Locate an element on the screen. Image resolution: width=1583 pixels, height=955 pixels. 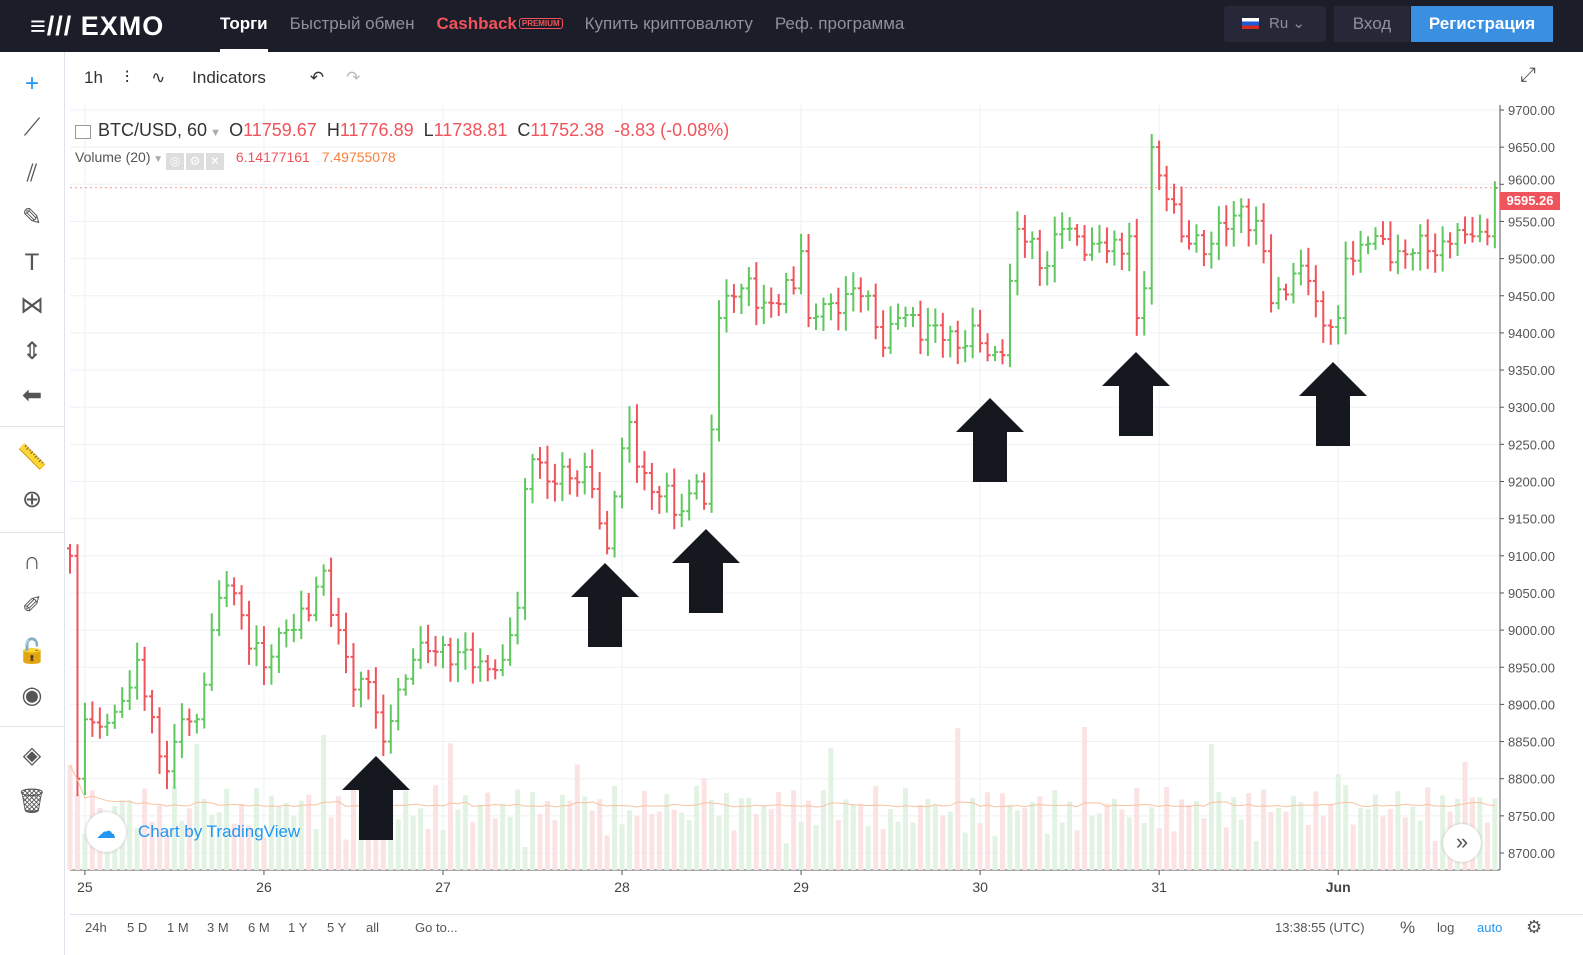
trash-icon: 🗑 is located at coordinates (32, 801).